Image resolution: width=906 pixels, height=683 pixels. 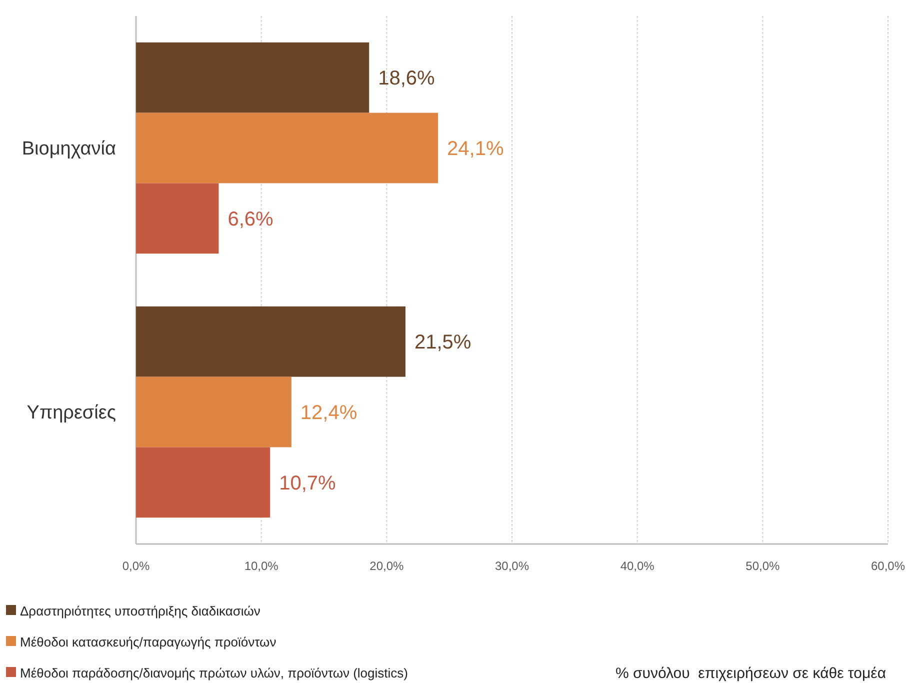 I want to click on data-label: 6,6%, so click(x=251, y=219).